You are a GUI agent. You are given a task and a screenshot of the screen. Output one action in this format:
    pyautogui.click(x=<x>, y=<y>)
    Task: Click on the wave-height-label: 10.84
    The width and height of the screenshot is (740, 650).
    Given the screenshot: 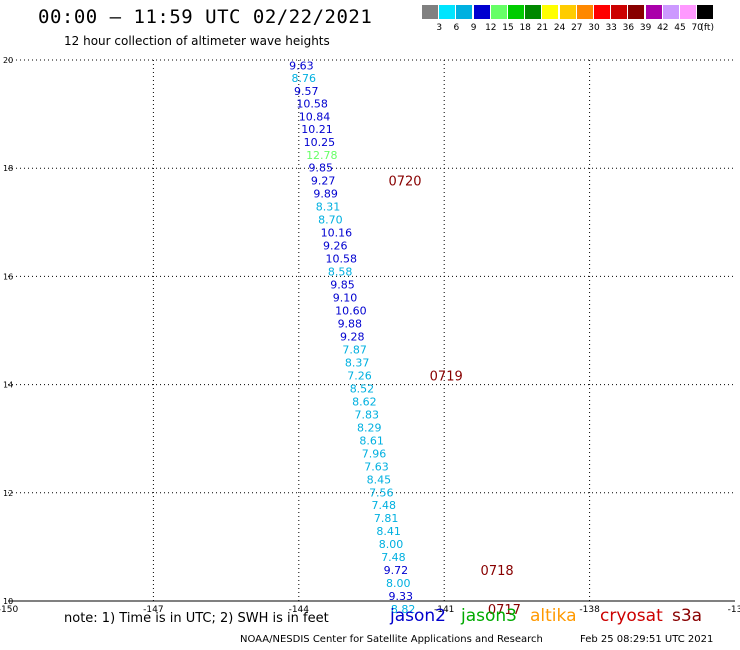 What is the action you would take?
    pyautogui.click(x=315, y=116)
    